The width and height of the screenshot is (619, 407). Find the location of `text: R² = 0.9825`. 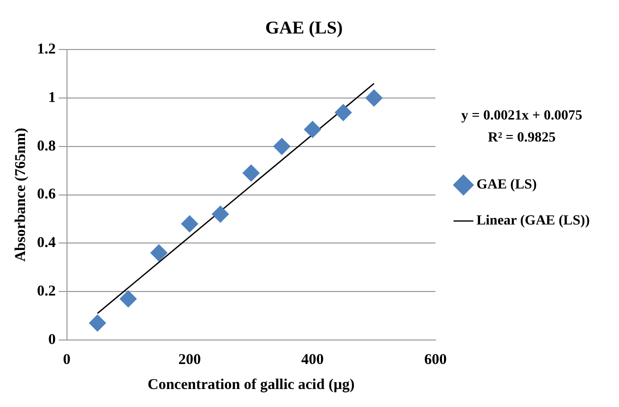

text: R² = 0.9825 is located at coordinates (522, 138).